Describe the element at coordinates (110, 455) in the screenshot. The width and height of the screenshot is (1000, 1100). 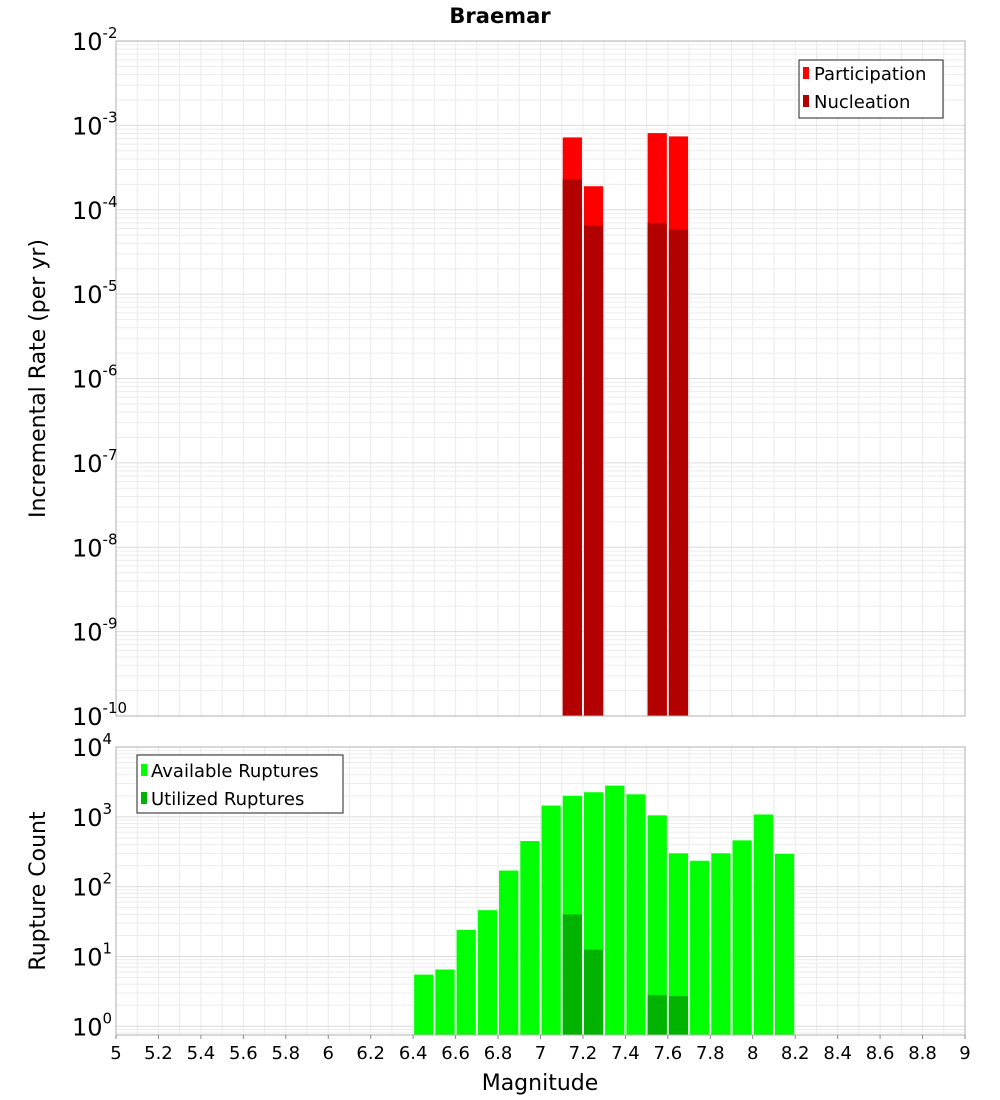
I see `y-tick-exponent: -7` at that location.